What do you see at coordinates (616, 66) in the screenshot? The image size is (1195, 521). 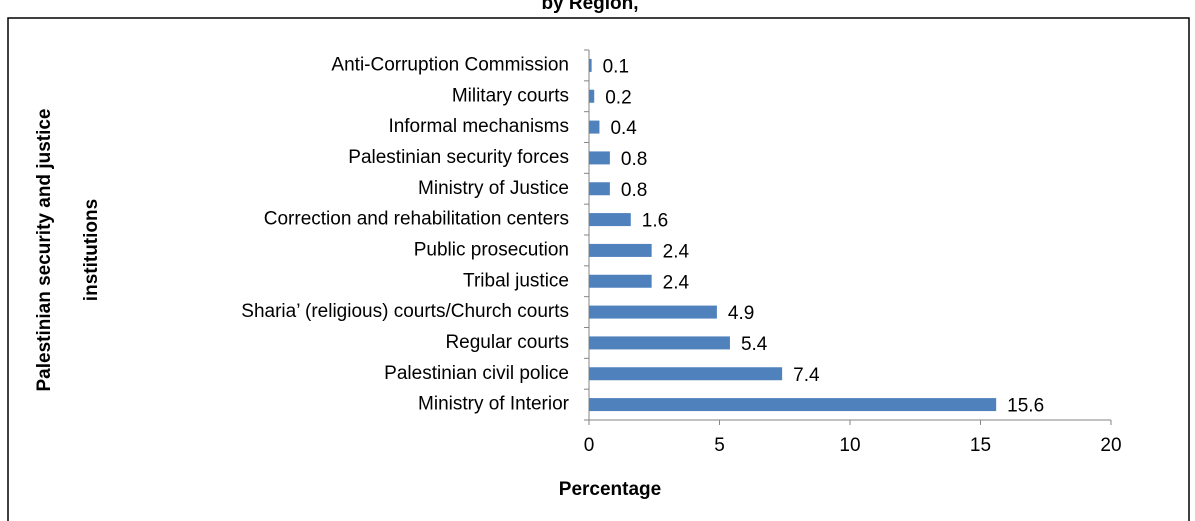 I see `value-label: 0.1` at bounding box center [616, 66].